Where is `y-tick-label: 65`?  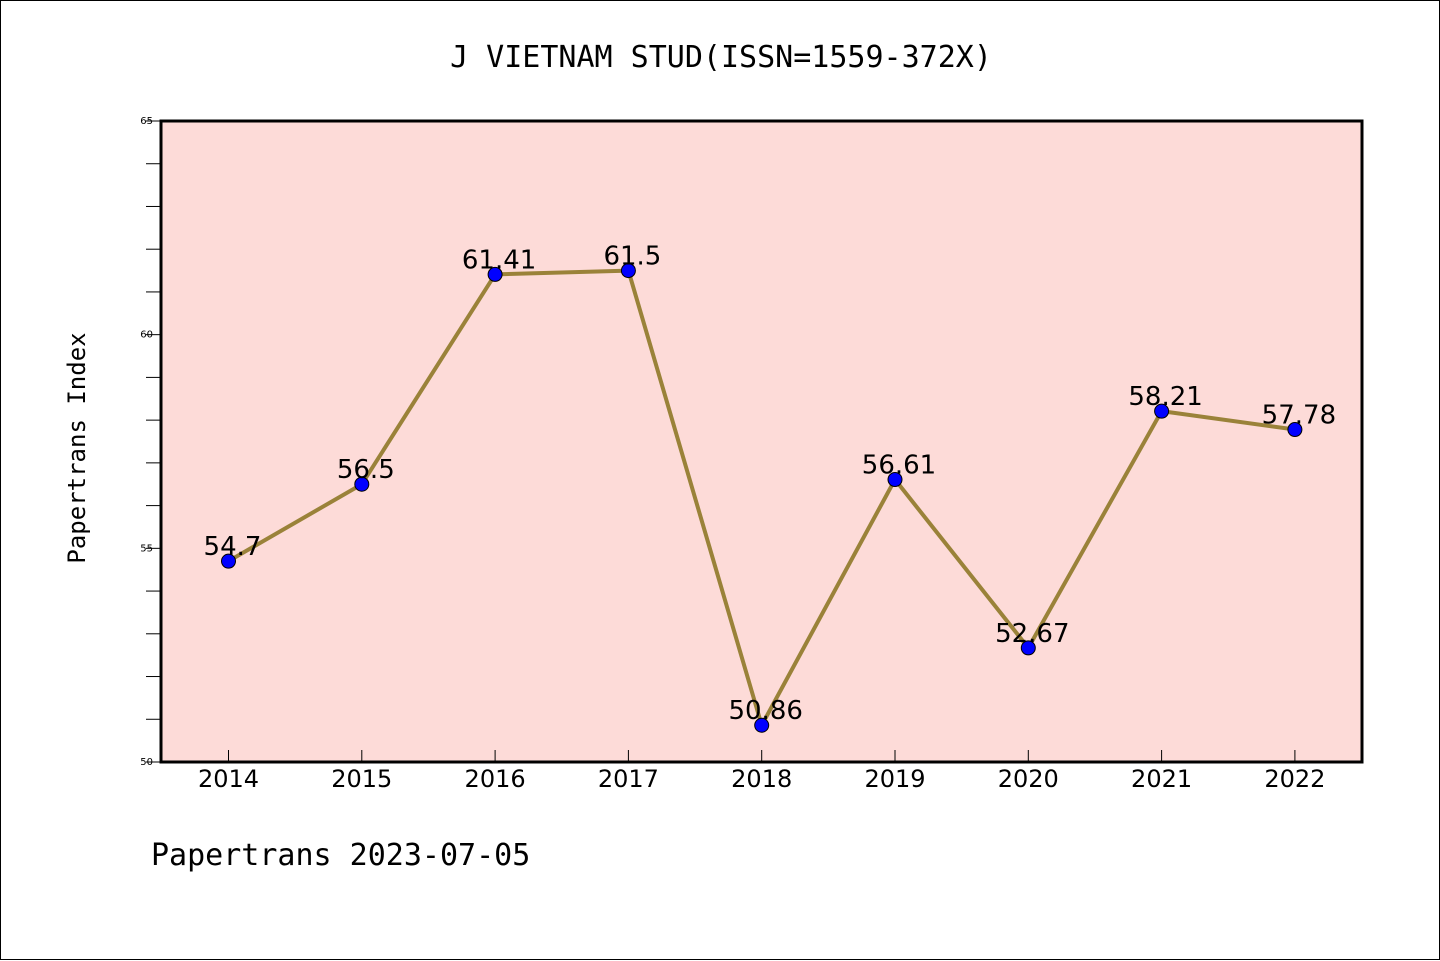
y-tick-label: 65 is located at coordinates (146, 121).